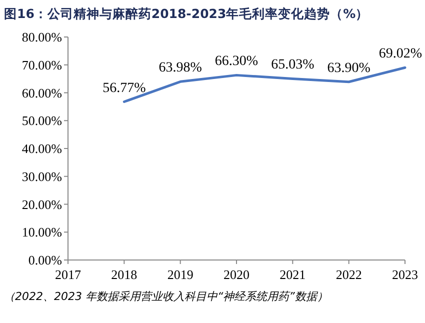 The image size is (425, 323). I want to click on y-tick-label: 50.00%, so click(42, 120).